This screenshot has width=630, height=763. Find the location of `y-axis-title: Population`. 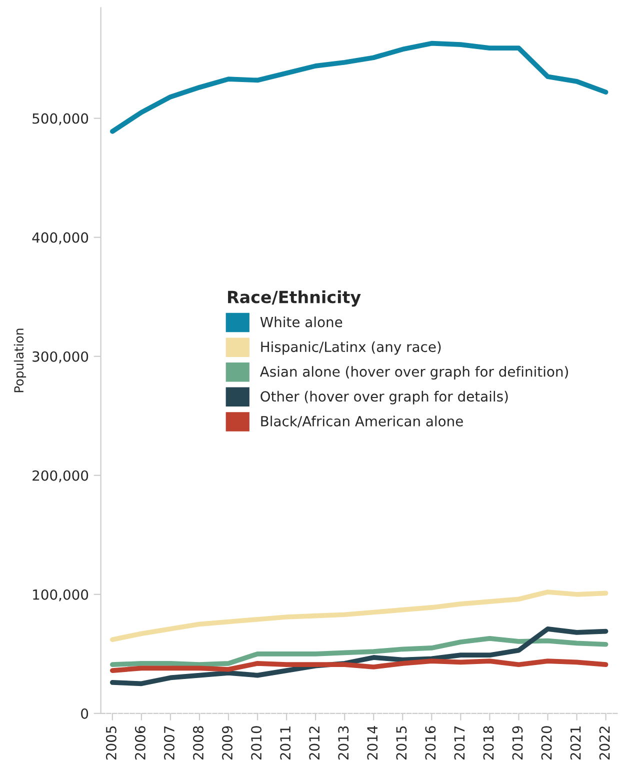

y-axis-title: Population is located at coordinates (20, 360).